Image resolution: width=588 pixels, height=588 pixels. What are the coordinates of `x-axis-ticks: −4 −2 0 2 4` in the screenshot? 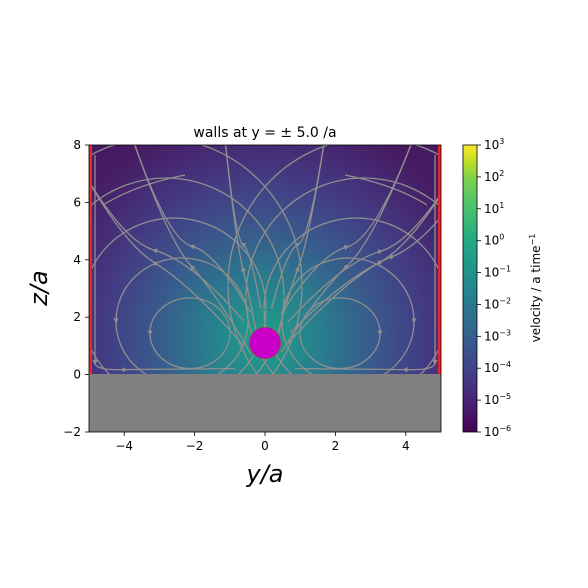 It's located at (262, 442).